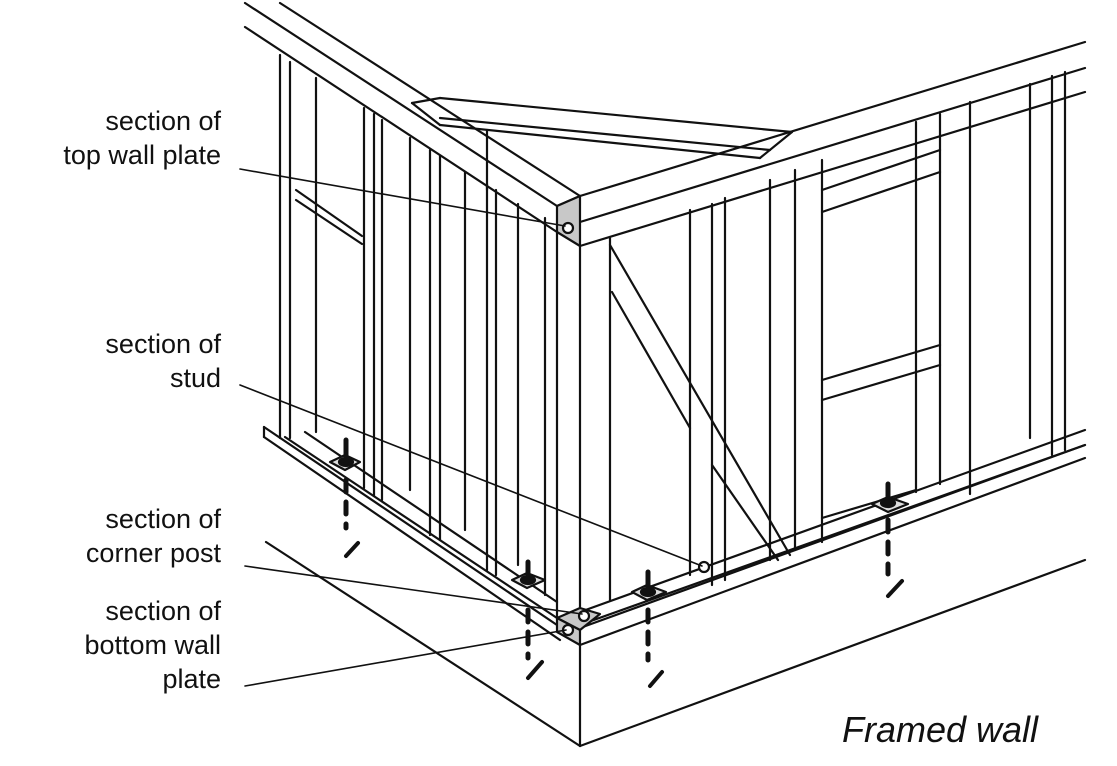 Image resolution: width=1117 pixels, height=766 pixels. Describe the element at coordinates (881, 334) in the screenshot. I see `right-wall-noggings` at that location.